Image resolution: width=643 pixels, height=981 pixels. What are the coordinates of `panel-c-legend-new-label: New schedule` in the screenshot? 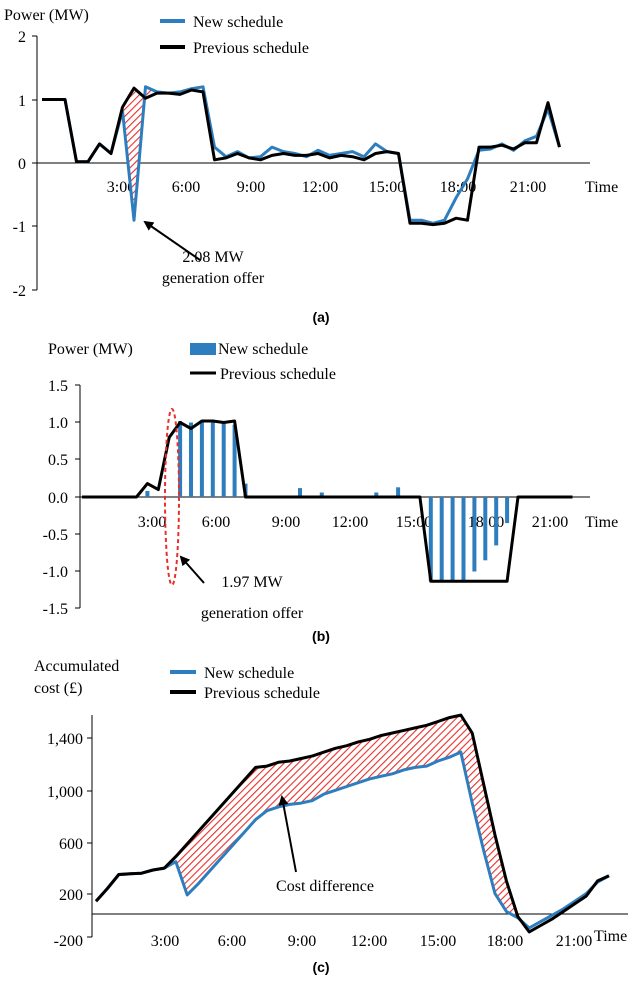 It's located at (249, 673).